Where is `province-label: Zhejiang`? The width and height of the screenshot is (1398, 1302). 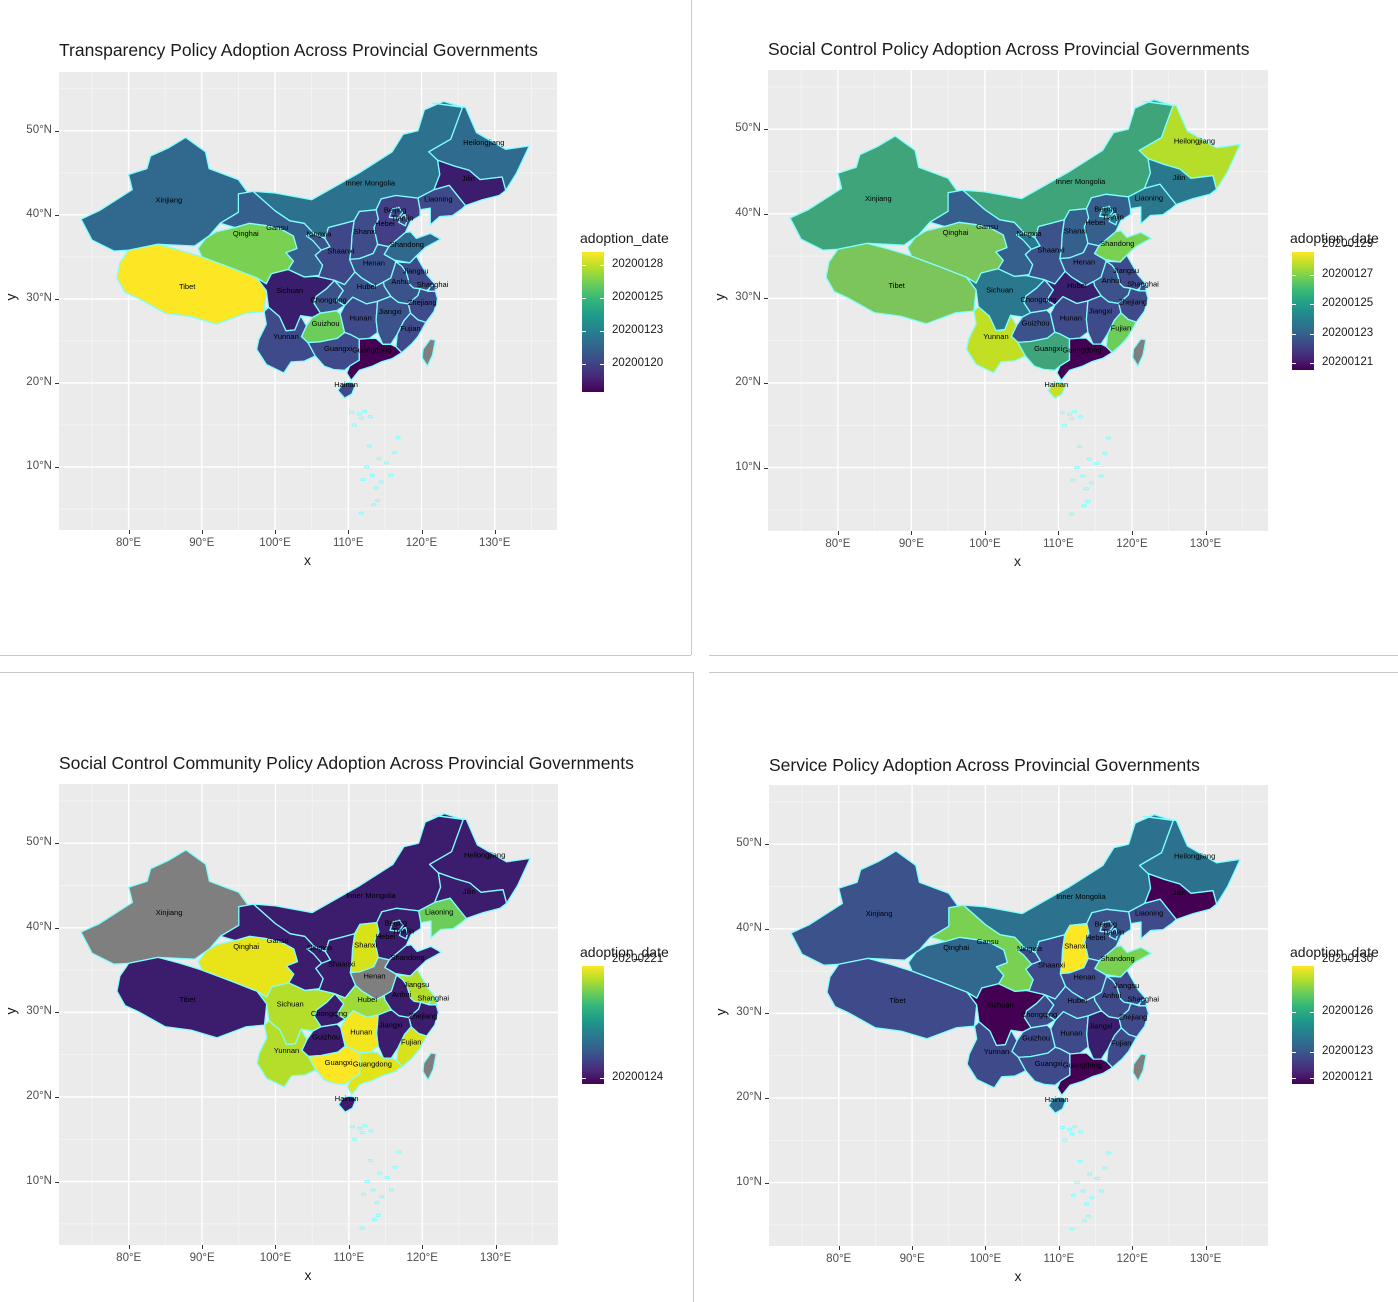
province-label: Zhejiang is located at coordinates (1133, 1016).